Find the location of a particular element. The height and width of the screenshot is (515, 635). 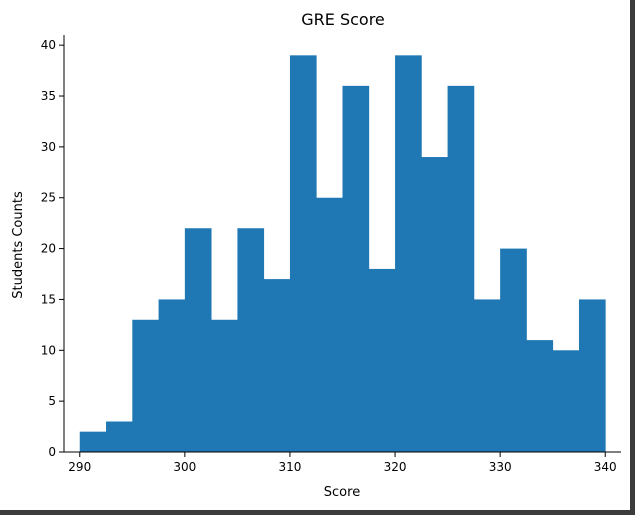

x-axis-label: Score is located at coordinates (342, 492).